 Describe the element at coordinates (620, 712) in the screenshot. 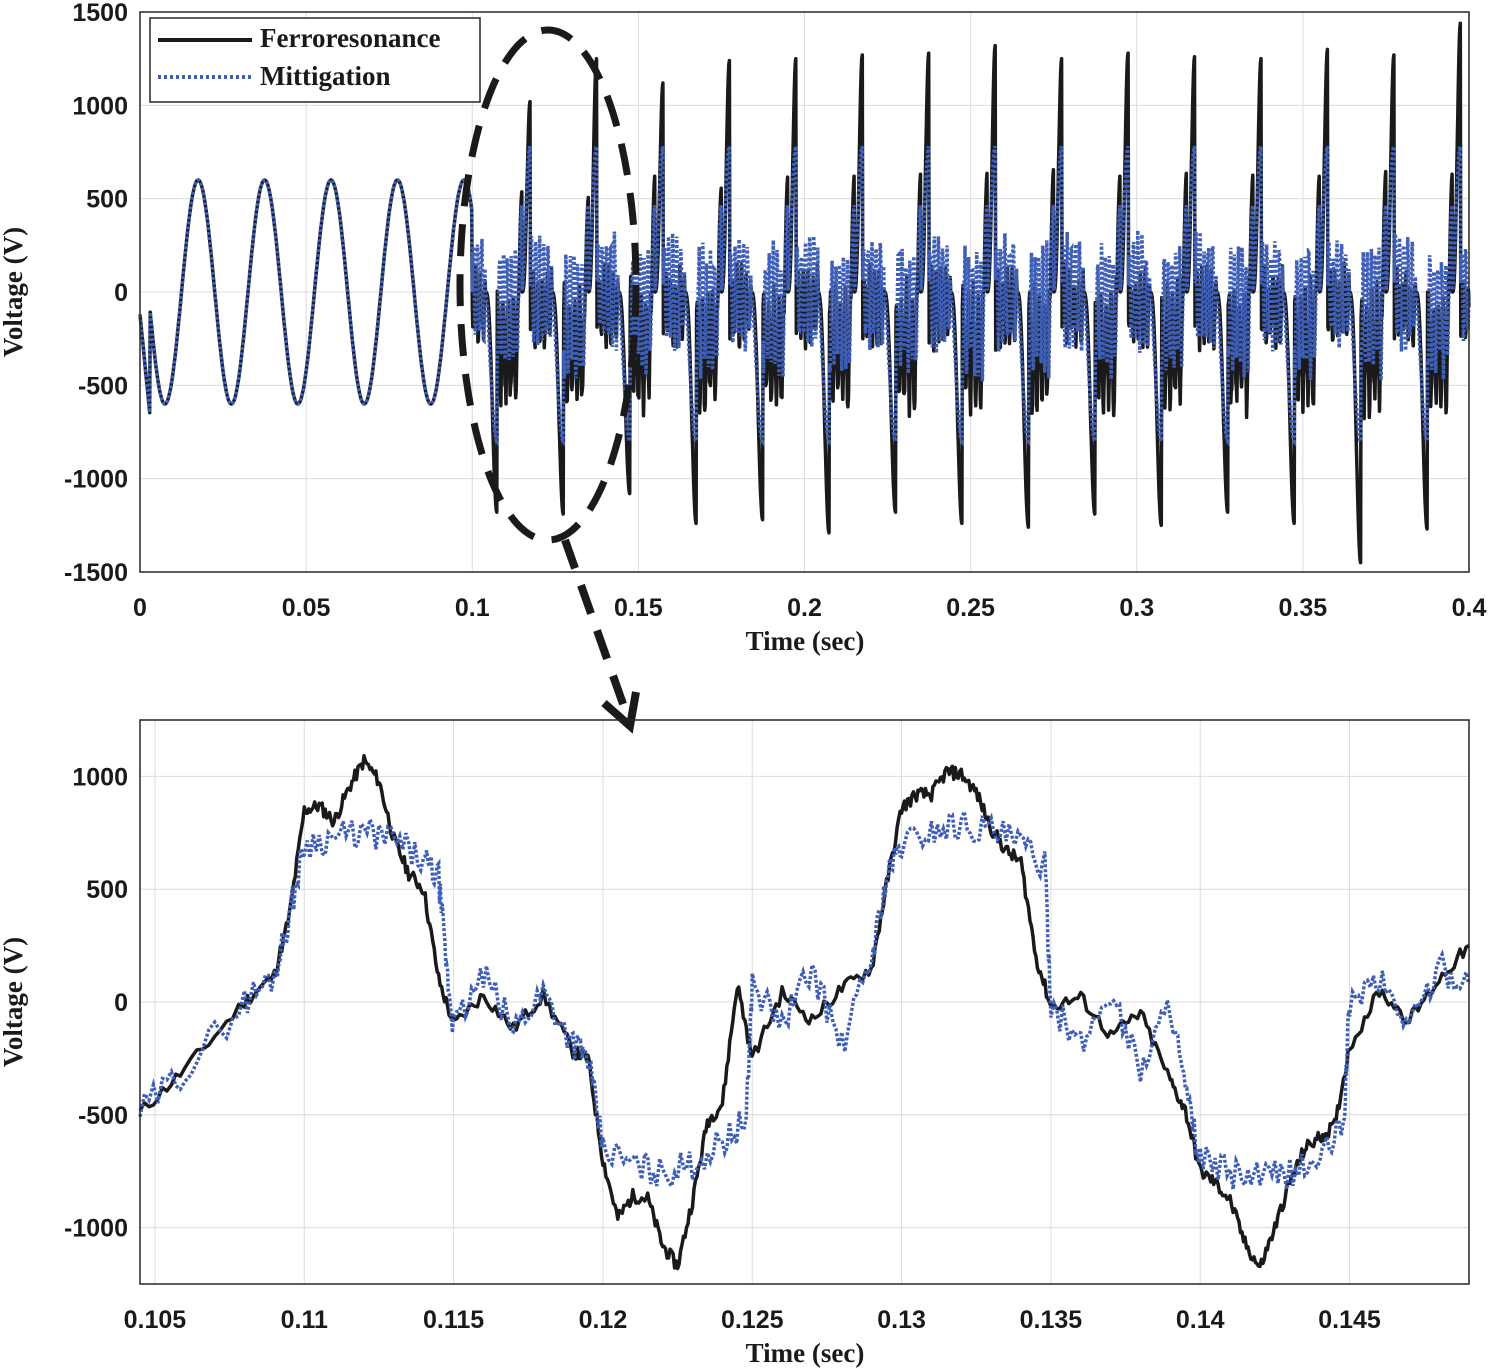

I see `zoom-arrow-head` at that location.